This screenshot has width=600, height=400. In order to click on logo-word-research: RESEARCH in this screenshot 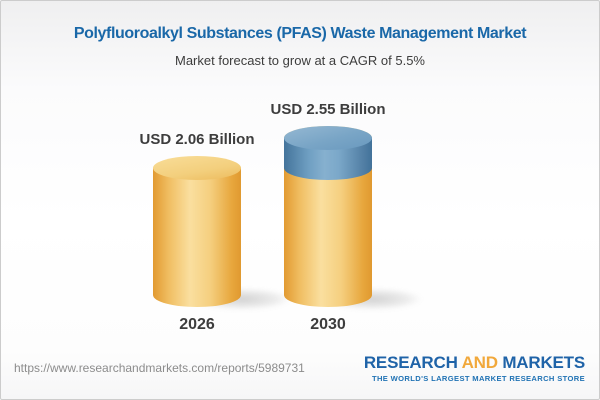, I will do `click(410, 362)`.